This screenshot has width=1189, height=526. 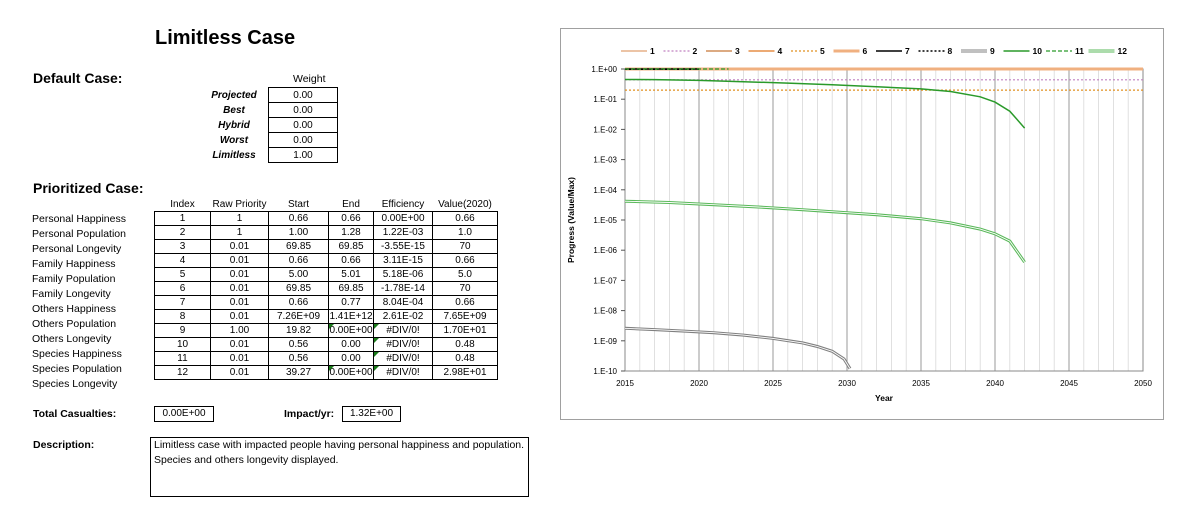 What do you see at coordinates (847, 383) in the screenshot?
I see `x-tick-label: 2030` at bounding box center [847, 383].